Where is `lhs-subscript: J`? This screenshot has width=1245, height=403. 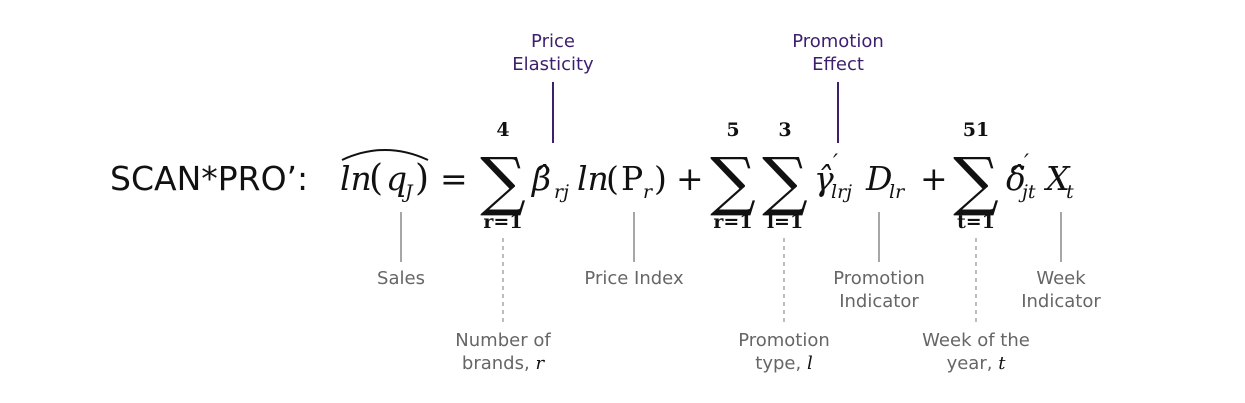
lhs-subscript: J is located at coordinates (407, 192).